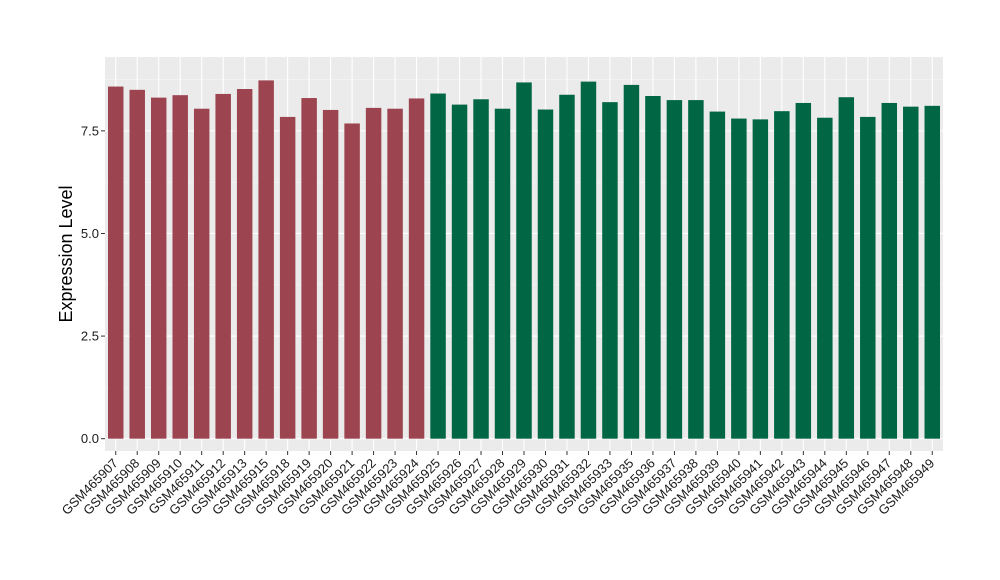  What do you see at coordinates (330, 274) in the screenshot?
I see `bar-gsm465920` at bounding box center [330, 274].